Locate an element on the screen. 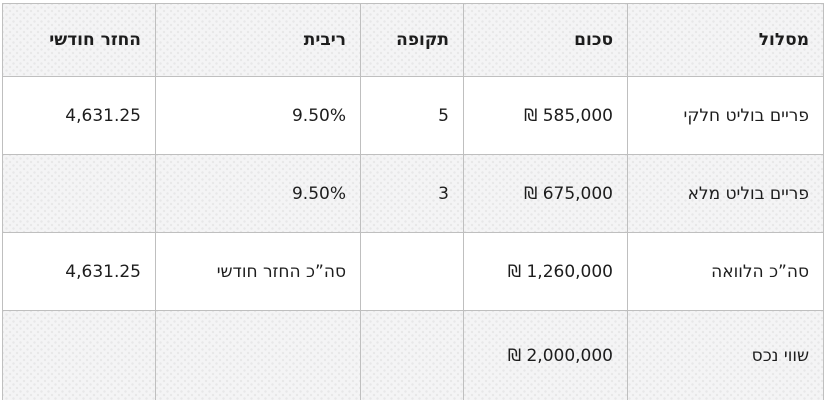 This screenshot has height=400, width=826. cell-r3-amount: 2,000,000 ₪ is located at coordinates (545, 355).